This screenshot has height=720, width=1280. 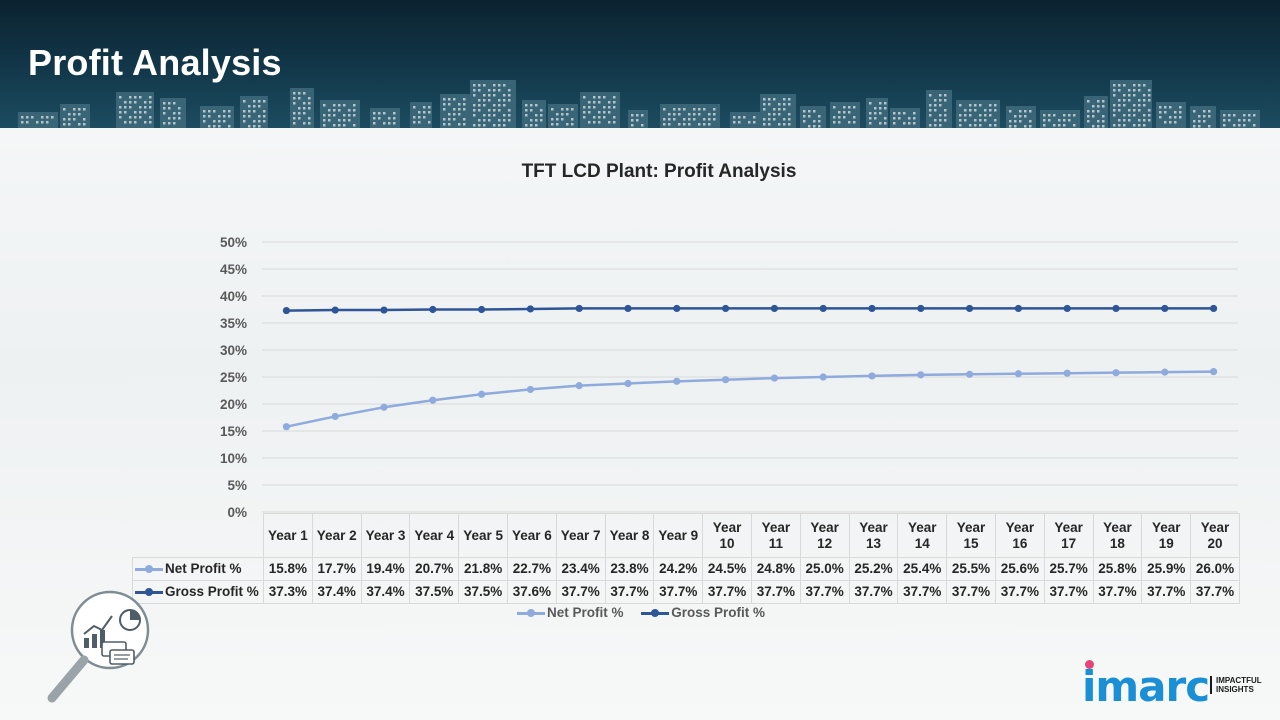 I want to click on net-profit-cell: 21.8%, so click(x=483, y=569).